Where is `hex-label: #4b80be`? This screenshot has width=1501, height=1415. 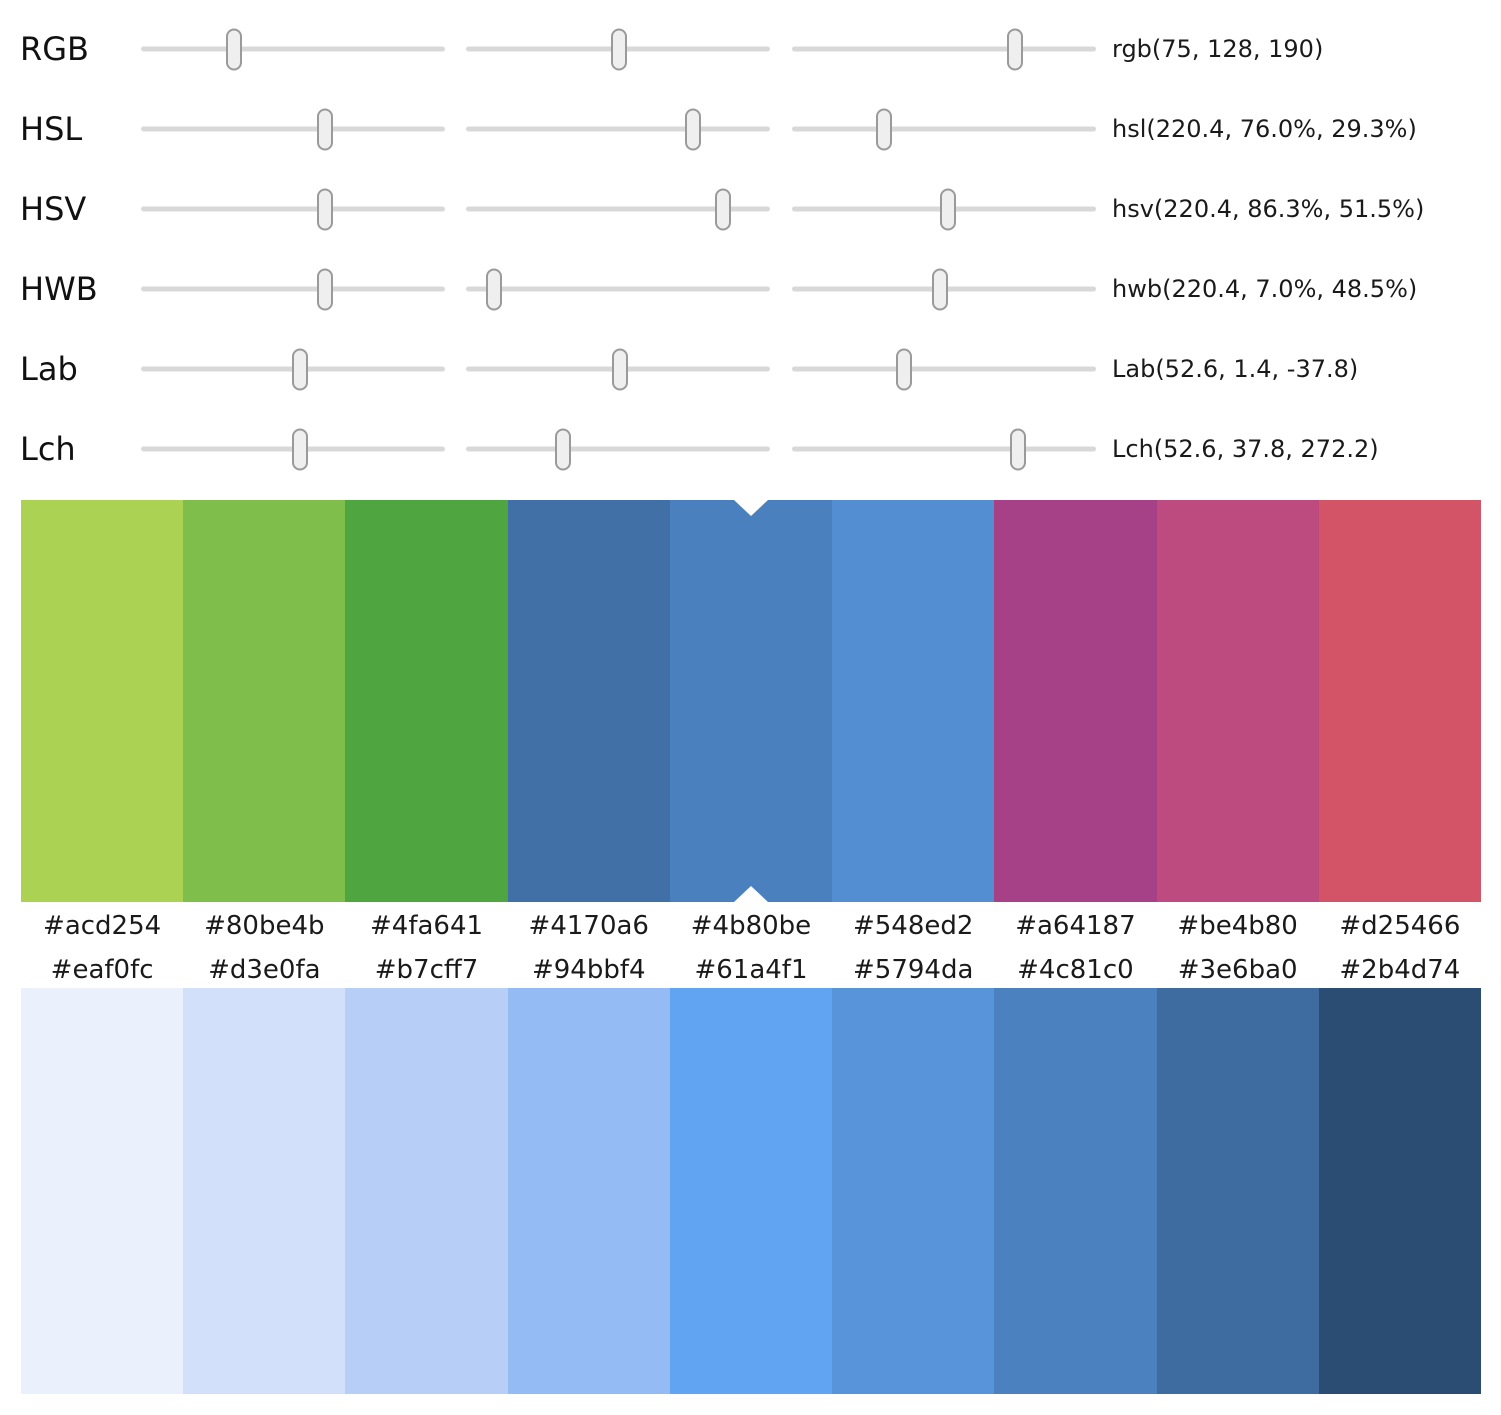
hex-label: #4b80be is located at coordinates (751, 926).